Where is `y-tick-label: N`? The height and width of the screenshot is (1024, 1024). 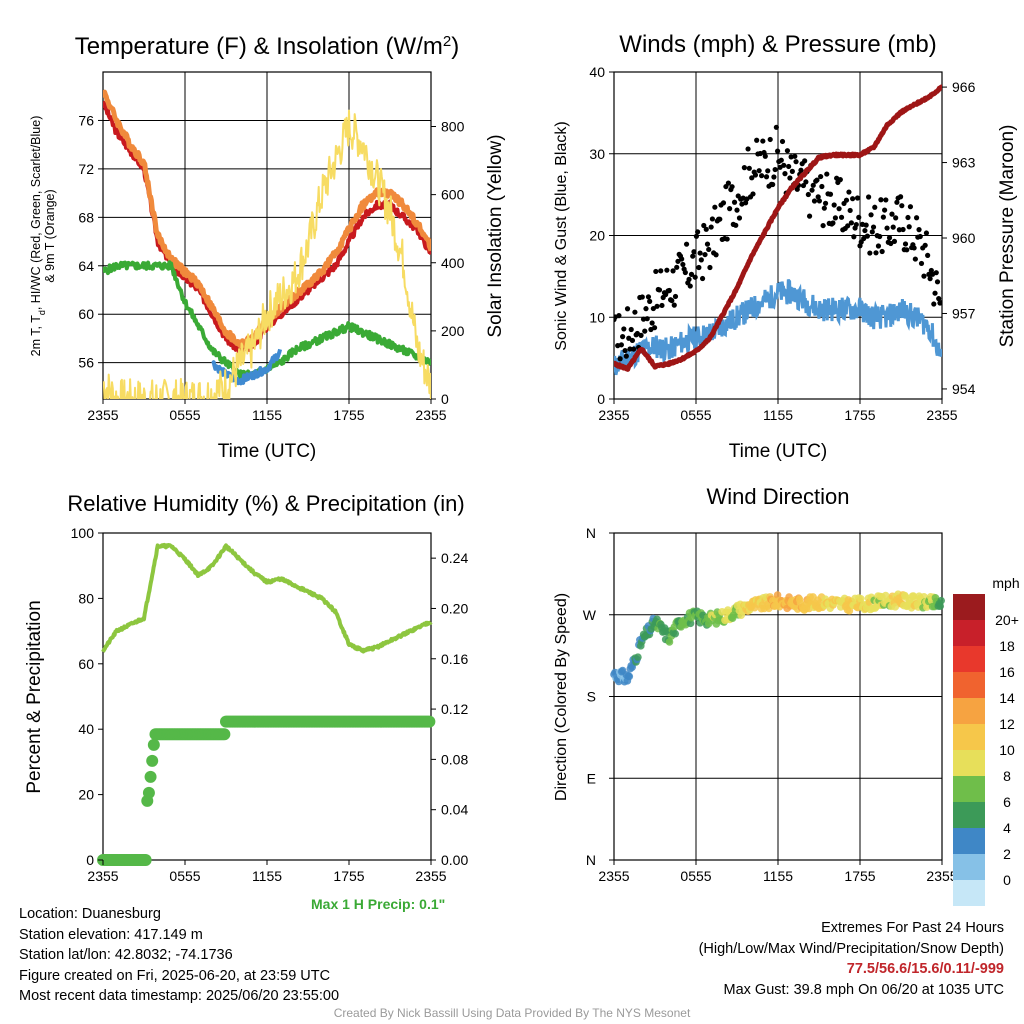 y-tick-label: N is located at coordinates (591, 860).